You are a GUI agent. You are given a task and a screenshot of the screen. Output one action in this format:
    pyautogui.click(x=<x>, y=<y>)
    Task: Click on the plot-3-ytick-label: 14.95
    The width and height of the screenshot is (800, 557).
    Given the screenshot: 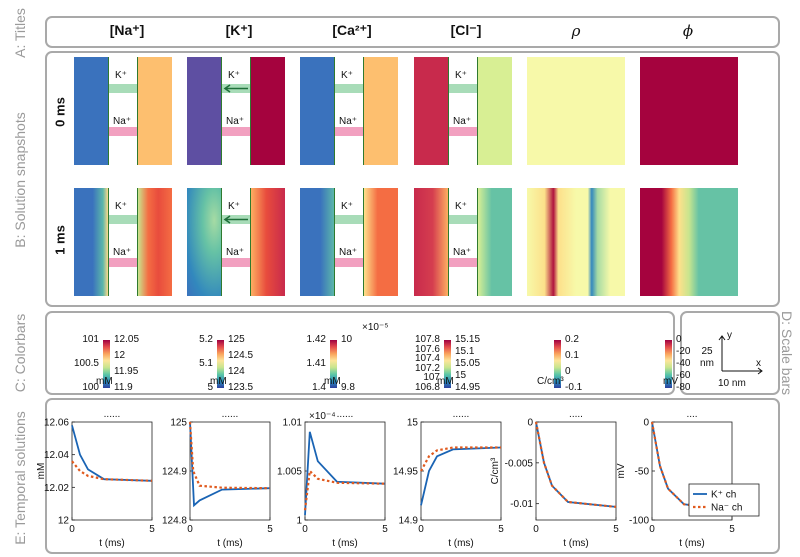 What is the action you would take?
    pyautogui.click(x=405, y=472)
    